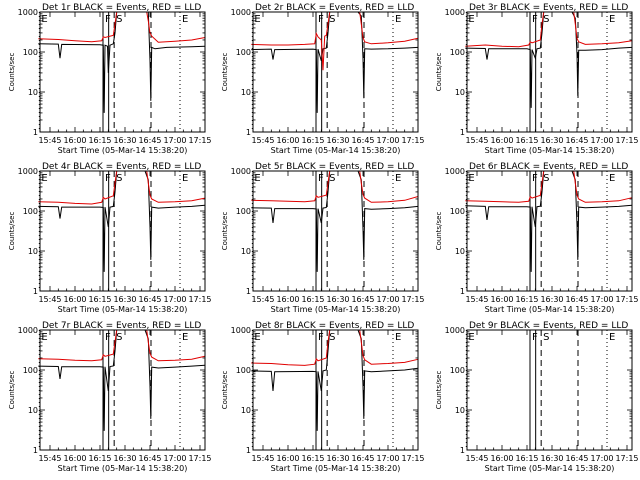 Image resolution: width=640 pixels, height=480 pixels. What do you see at coordinates (334, 167) in the screenshot?
I see `panel-title: Det 5r BLACK = Events, RED = LLD` at bounding box center [334, 167].